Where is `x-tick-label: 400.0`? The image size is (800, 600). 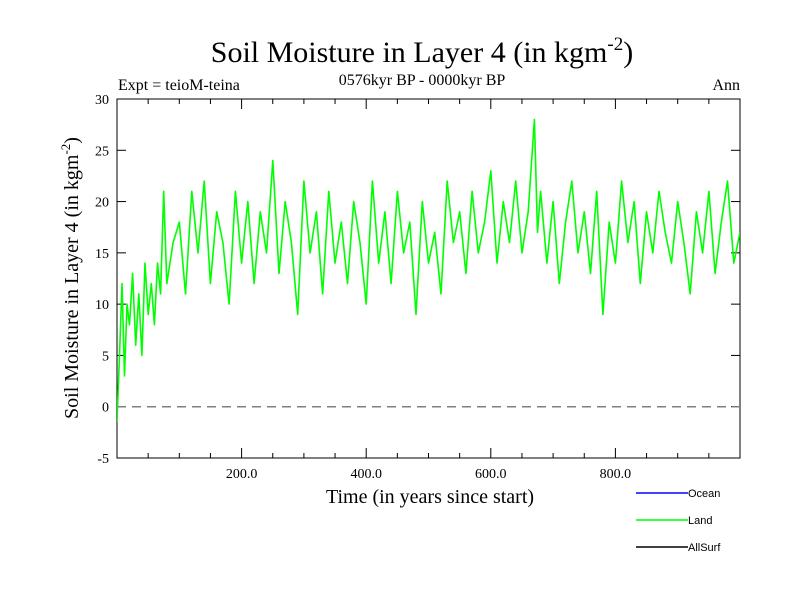 x-tick-label: 400.0 is located at coordinates (366, 474).